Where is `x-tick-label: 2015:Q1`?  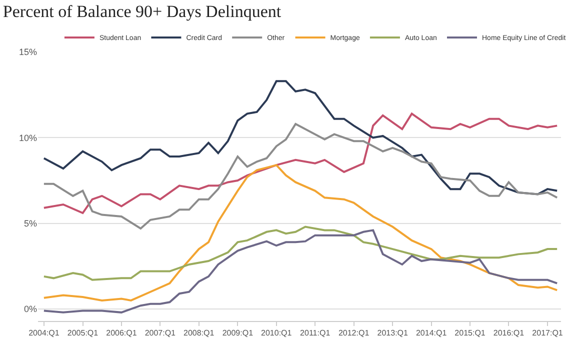 x-tick-label: 2015:Q1 is located at coordinates (470, 333).